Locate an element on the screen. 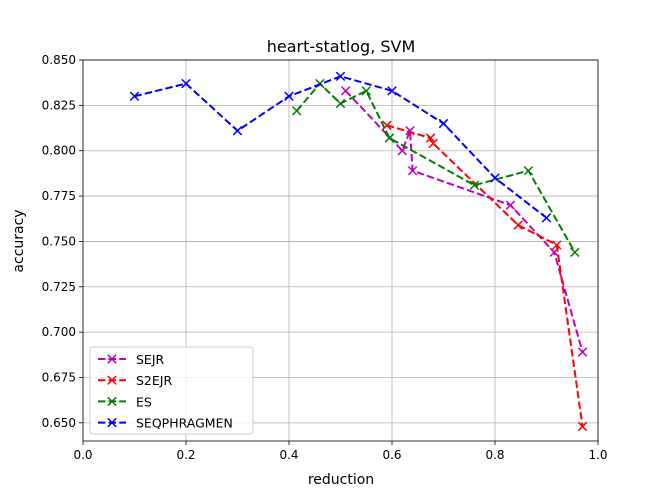 This screenshot has height=498, width=664. x-tick-label: 0.4 is located at coordinates (288, 455).